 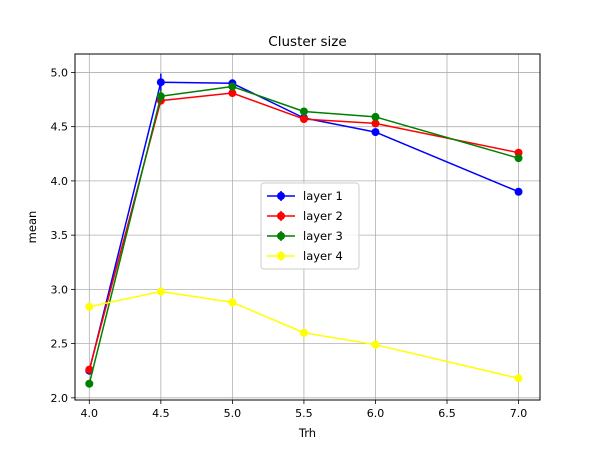 What do you see at coordinates (60, 127) in the screenshot?
I see `y-tick-label: 4.5` at bounding box center [60, 127].